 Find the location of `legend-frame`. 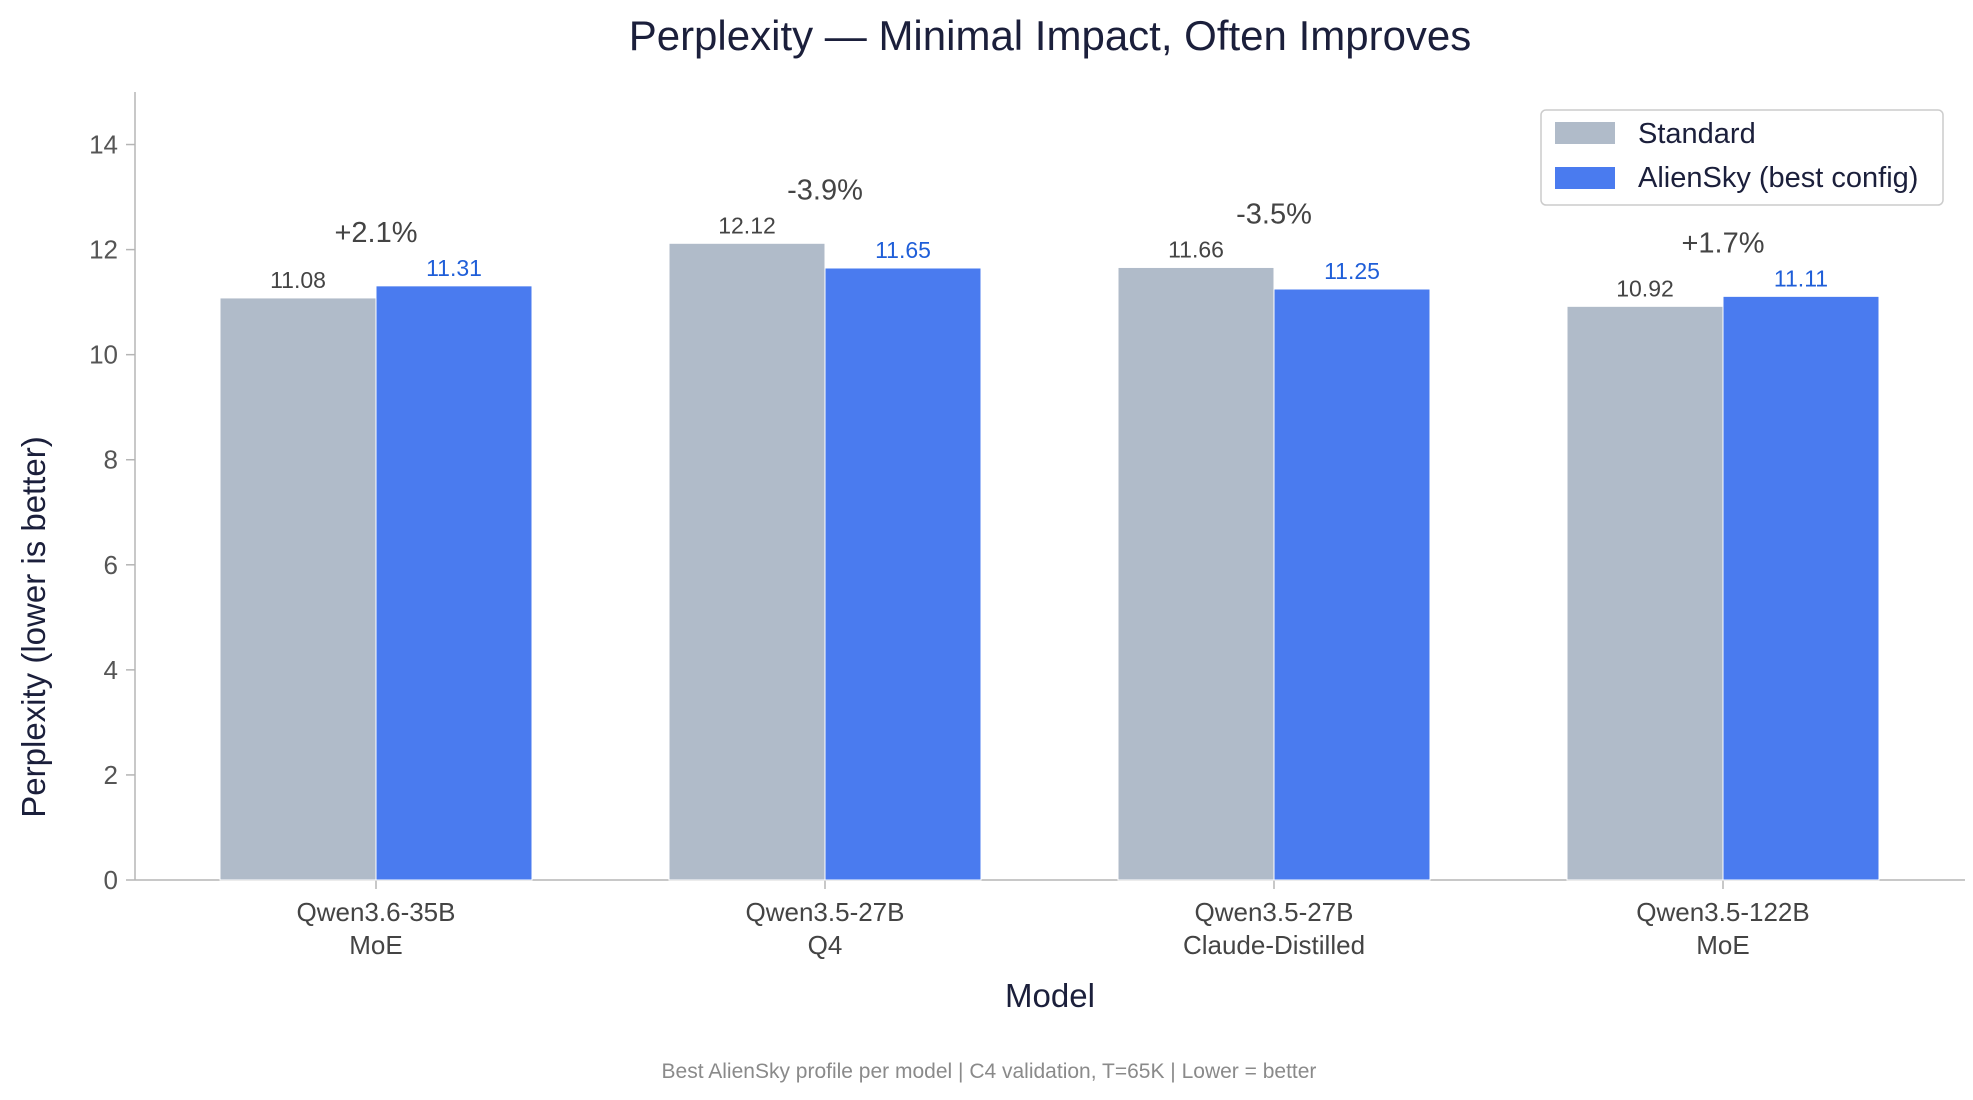

legend-frame is located at coordinates (1742, 157).